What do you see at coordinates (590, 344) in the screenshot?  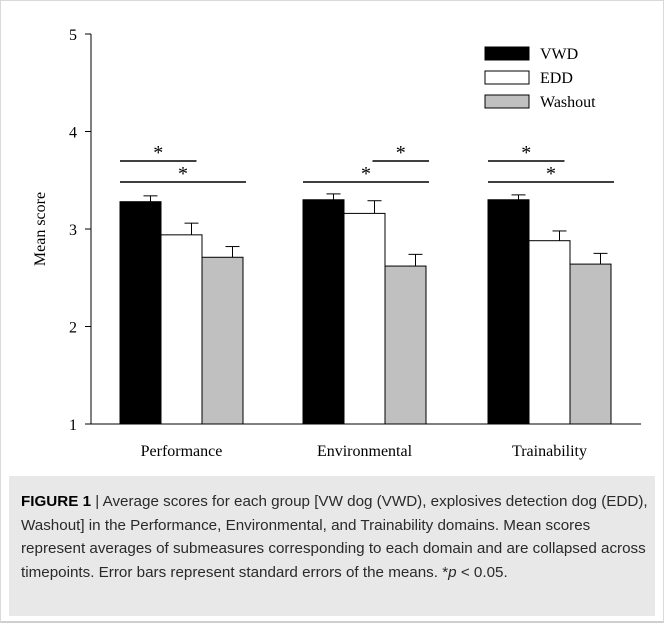 I see `bar-washout-trainability` at bounding box center [590, 344].